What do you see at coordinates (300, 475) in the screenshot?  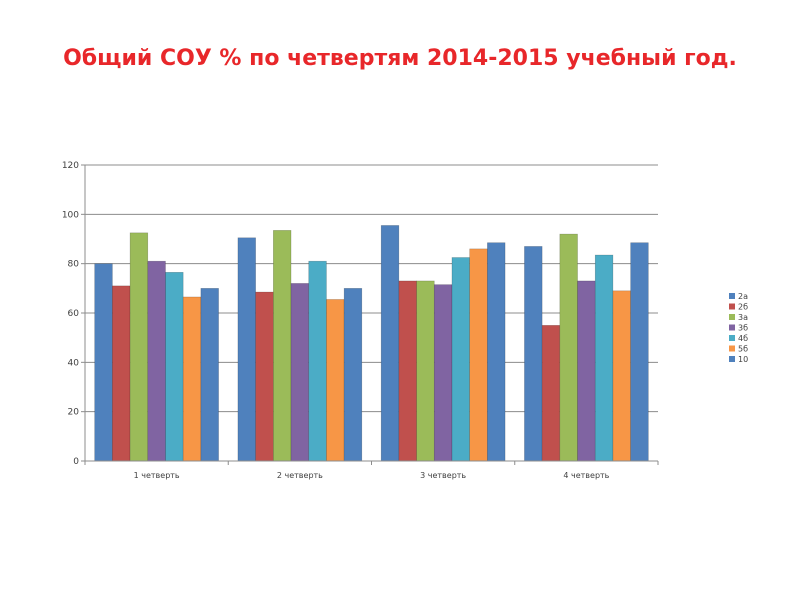 I see `x-tick-label: 2 четверть` at bounding box center [300, 475].